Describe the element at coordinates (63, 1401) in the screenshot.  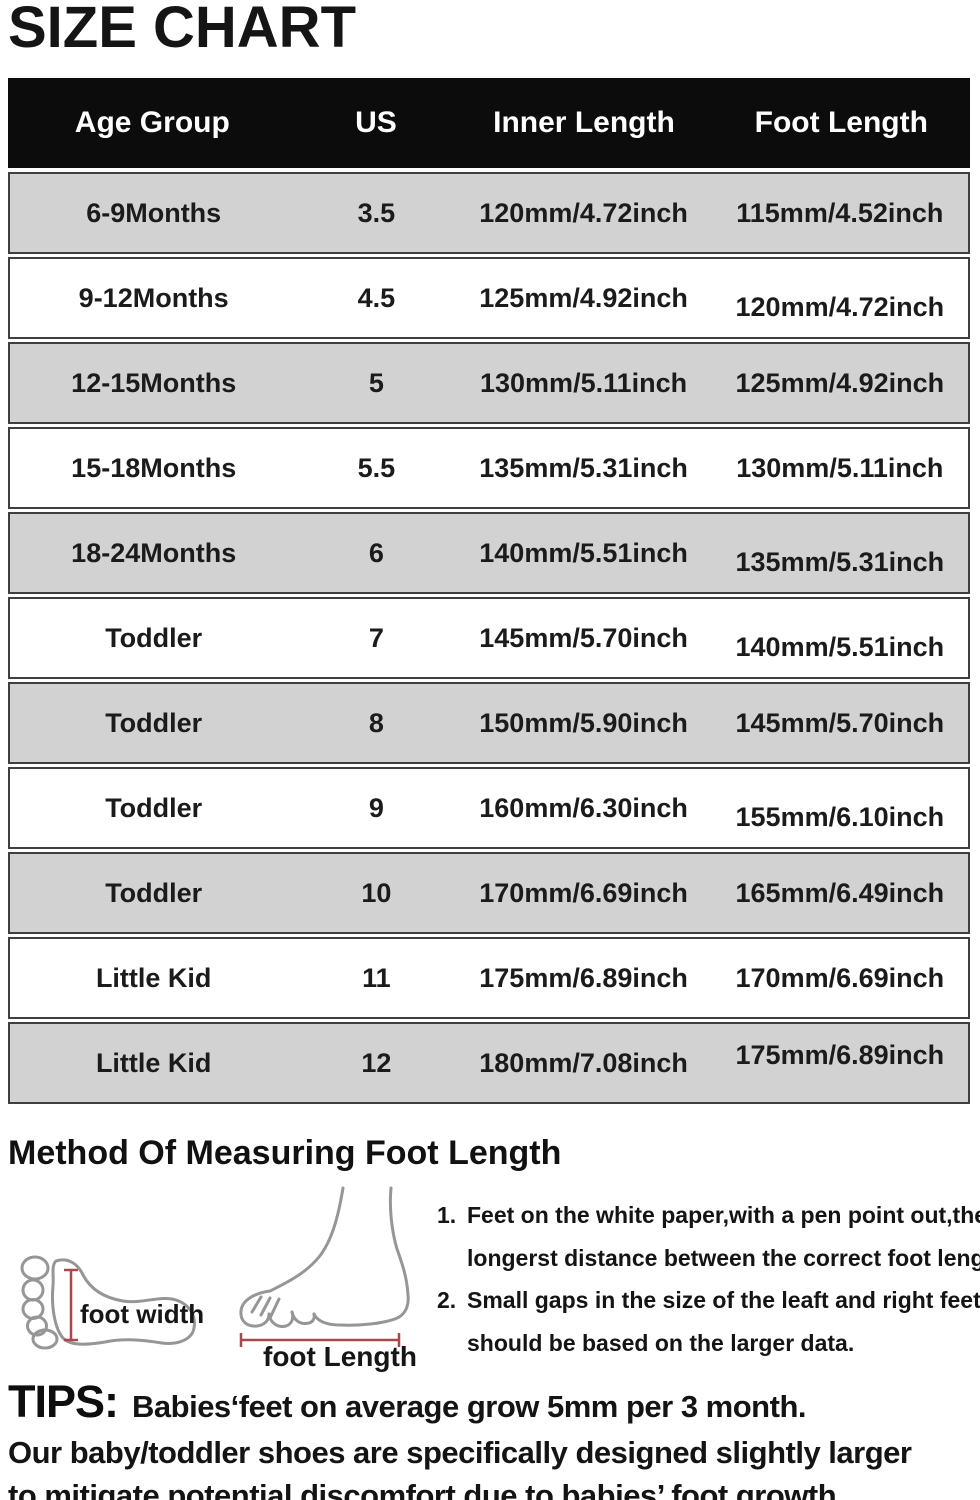
I see `tips-label: TIPS:` at that location.